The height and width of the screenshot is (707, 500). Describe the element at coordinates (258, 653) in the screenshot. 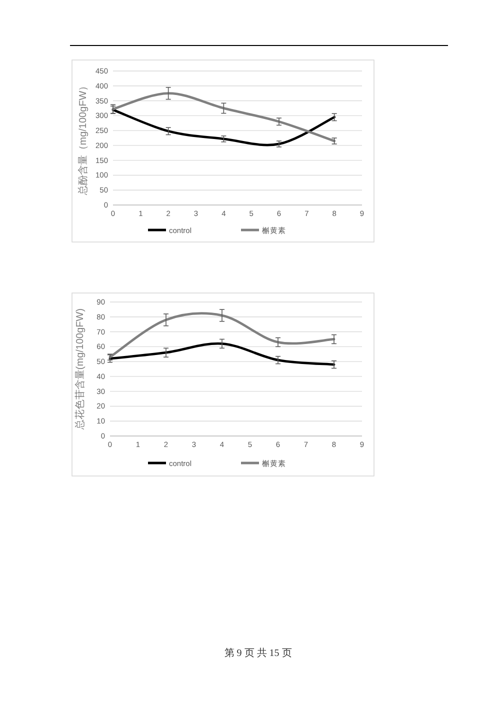

I see `annotation: 第 9 页 共 15 页` at that location.